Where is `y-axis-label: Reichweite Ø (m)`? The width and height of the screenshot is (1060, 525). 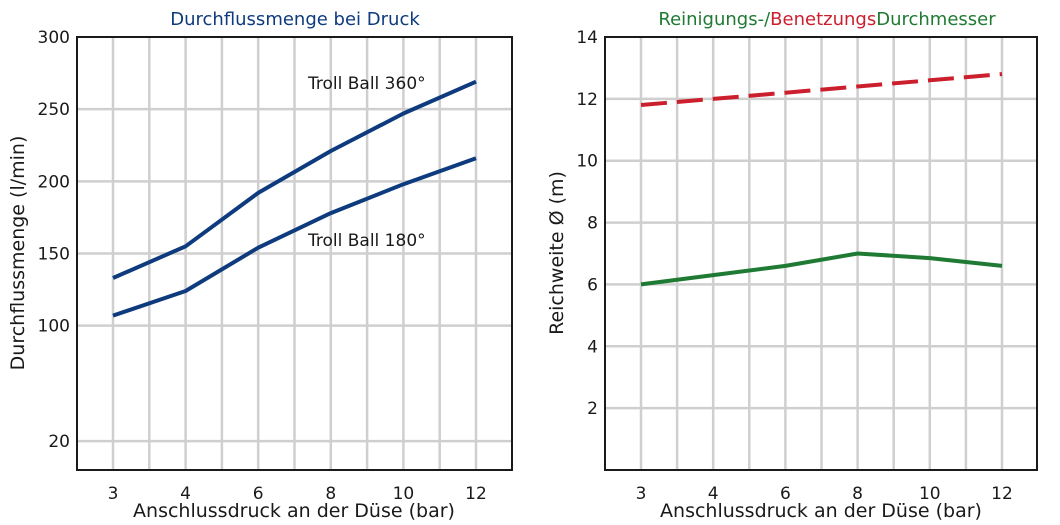
y-axis-label: Reichweite Ø (m) is located at coordinates (557, 253).